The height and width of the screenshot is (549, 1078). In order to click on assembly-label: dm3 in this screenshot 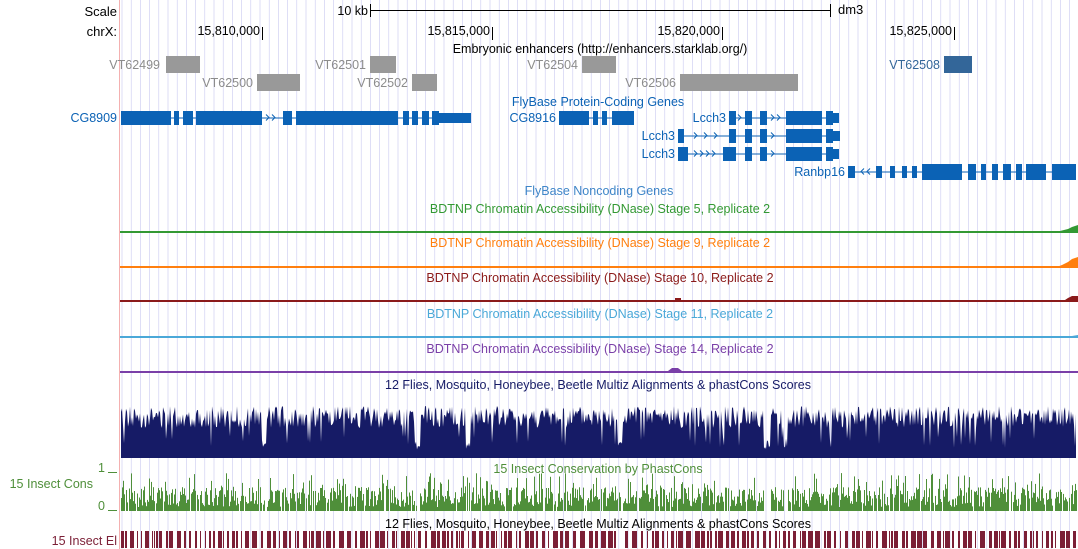, I will do `click(850, 9)`.